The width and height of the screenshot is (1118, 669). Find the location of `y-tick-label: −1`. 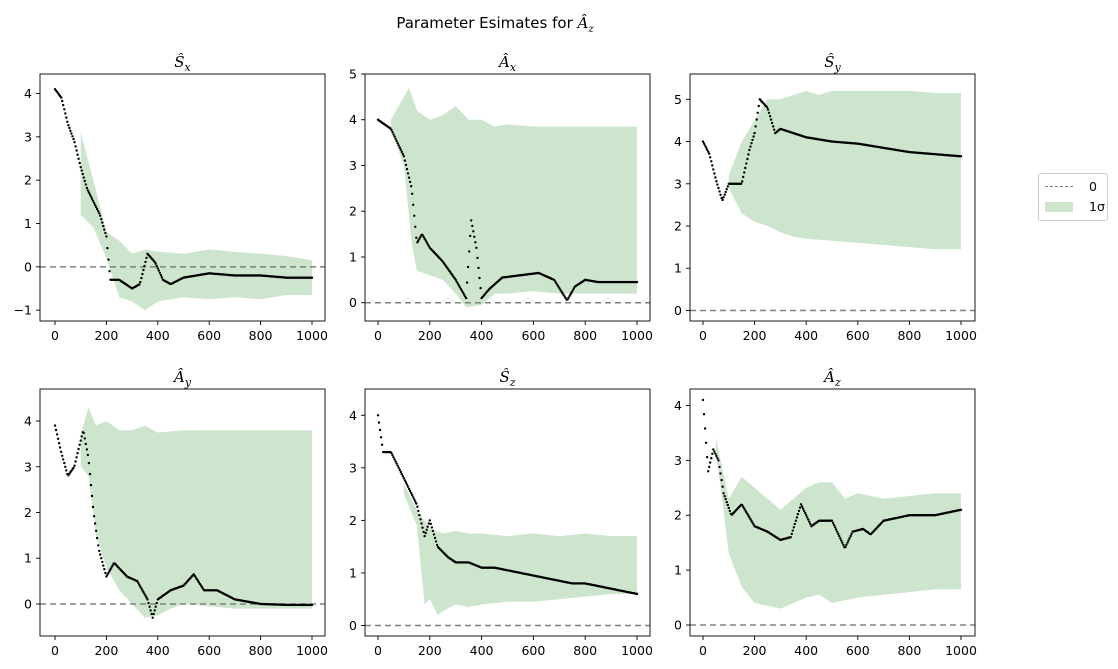

y-tick-label: −1 is located at coordinates (23, 310).